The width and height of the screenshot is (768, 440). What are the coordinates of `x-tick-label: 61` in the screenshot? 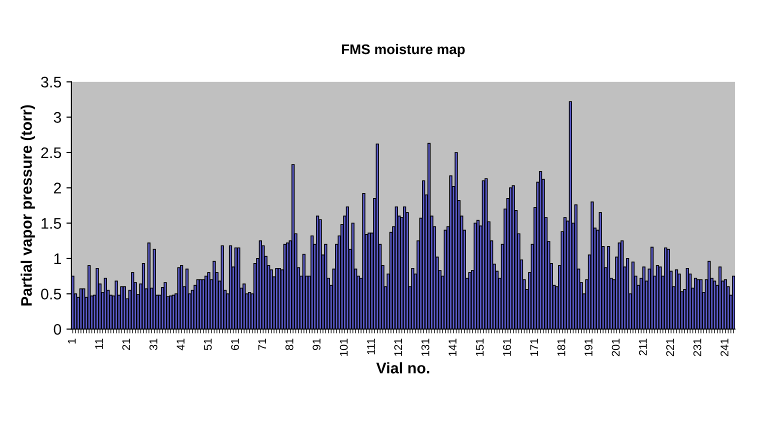 It's located at (235, 344).